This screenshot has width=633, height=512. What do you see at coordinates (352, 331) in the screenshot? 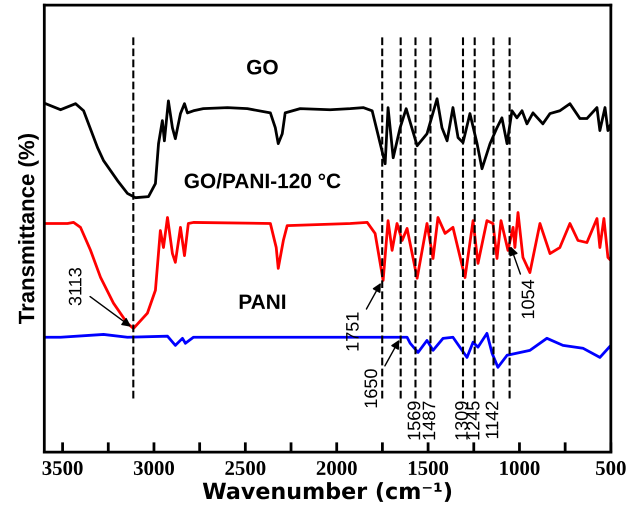
I see `annotation: 1751` at bounding box center [352, 331].